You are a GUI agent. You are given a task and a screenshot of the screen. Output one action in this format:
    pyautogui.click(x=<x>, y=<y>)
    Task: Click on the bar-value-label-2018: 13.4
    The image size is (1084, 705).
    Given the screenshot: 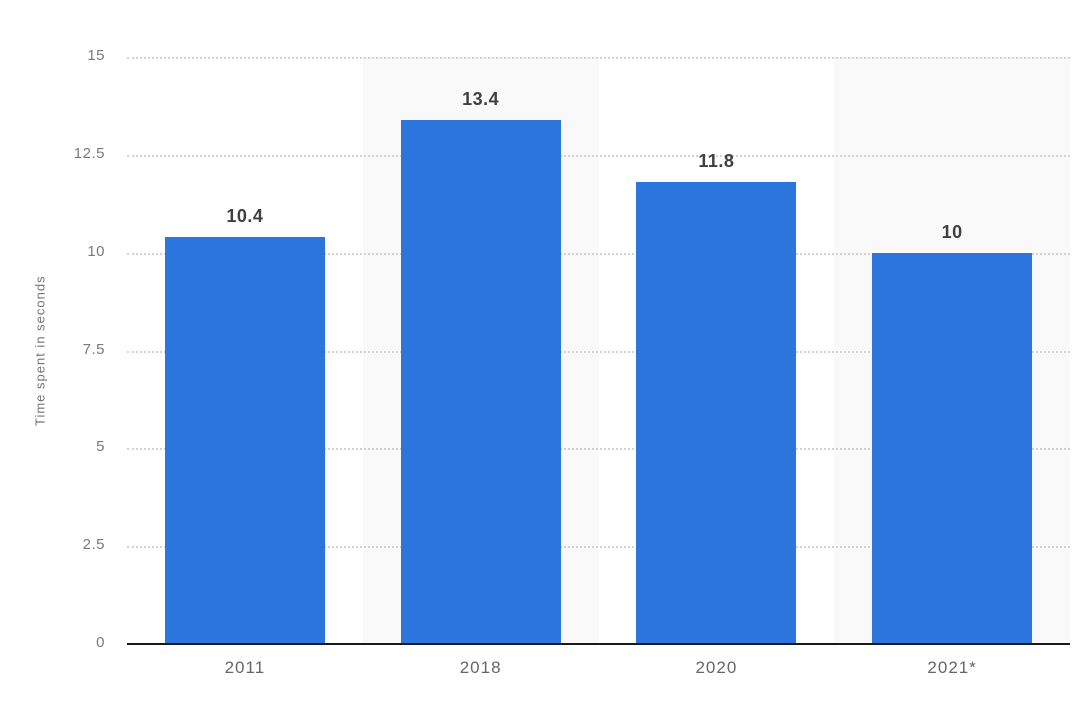 What is the action you would take?
    pyautogui.click(x=481, y=98)
    